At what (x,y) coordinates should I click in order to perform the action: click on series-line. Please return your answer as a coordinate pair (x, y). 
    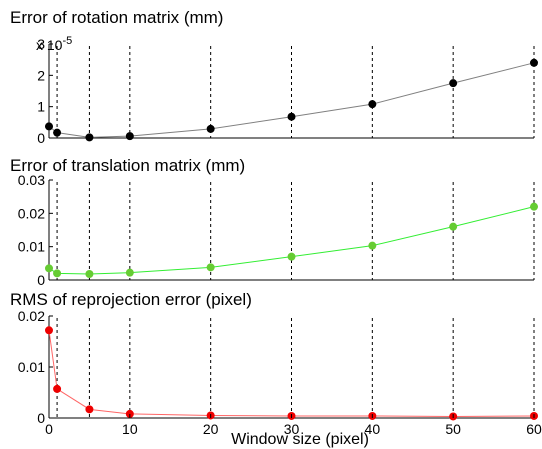
    Looking at the image, I should click on (291, 240).